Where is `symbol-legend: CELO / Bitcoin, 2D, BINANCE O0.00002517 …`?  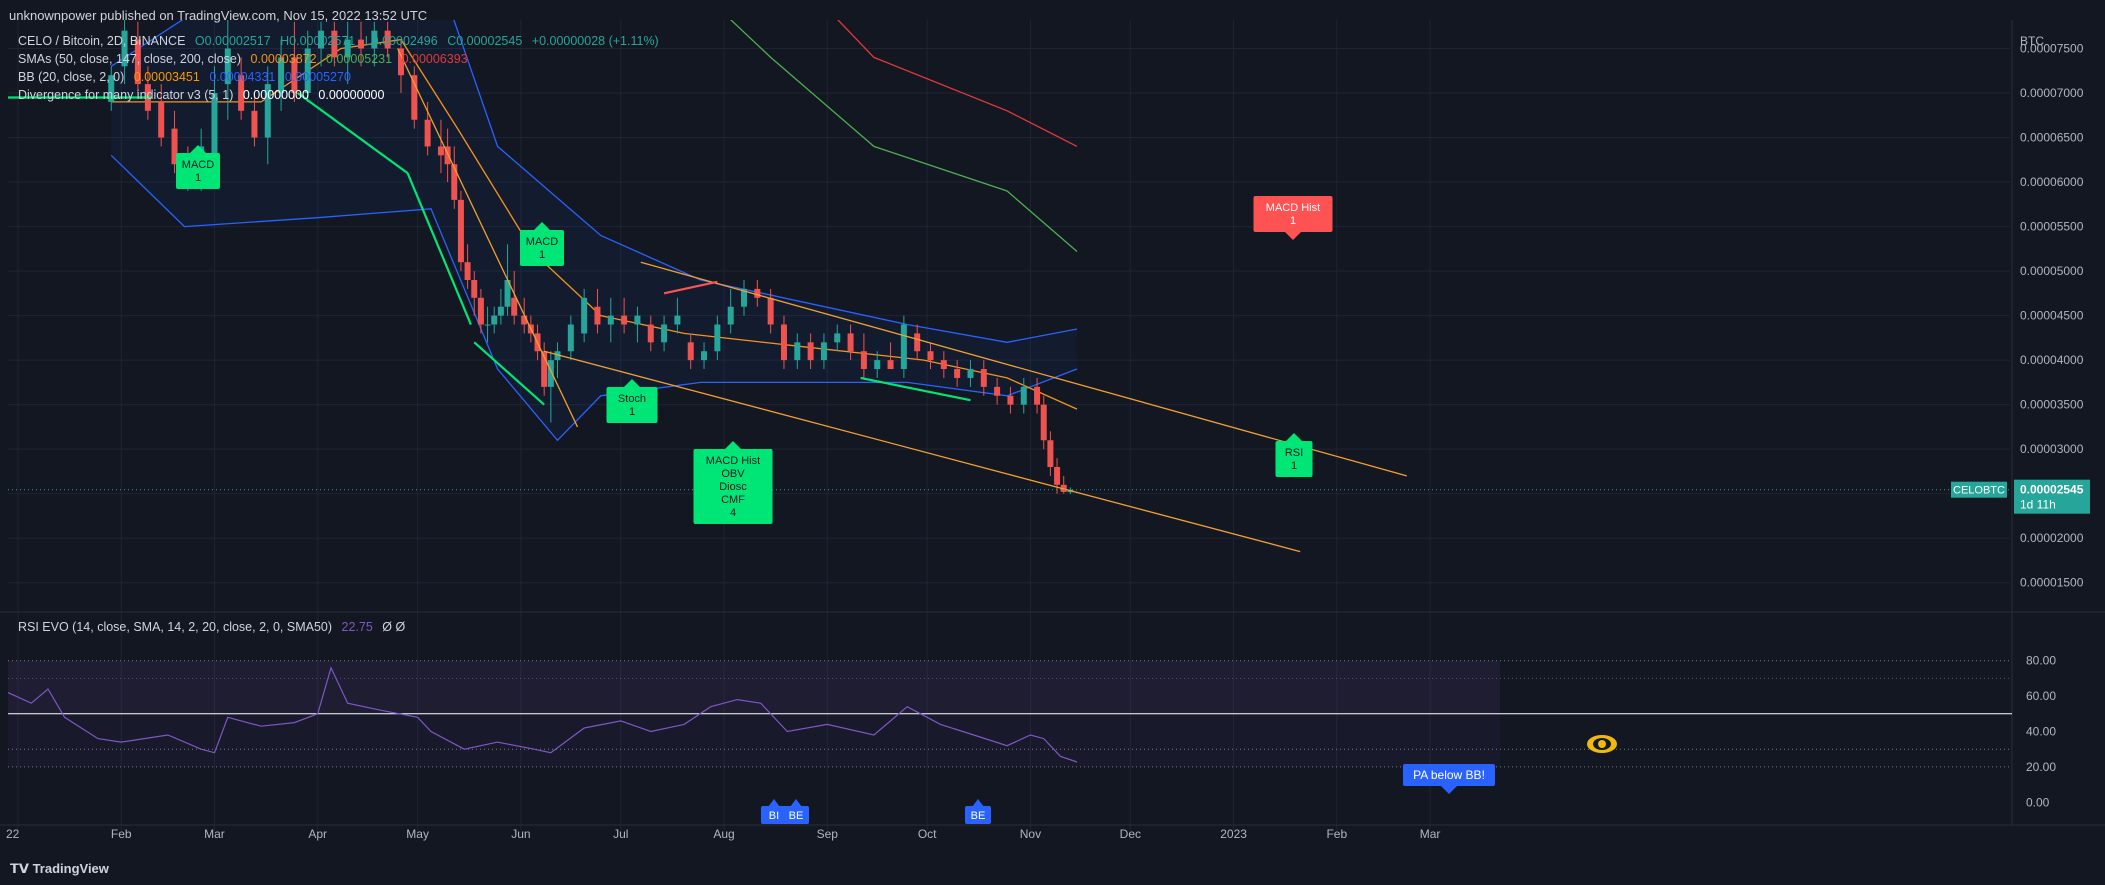 symbol-legend: CELO / Bitcoin, 2D, BINANCE O0.00002517 … is located at coordinates (341, 41).